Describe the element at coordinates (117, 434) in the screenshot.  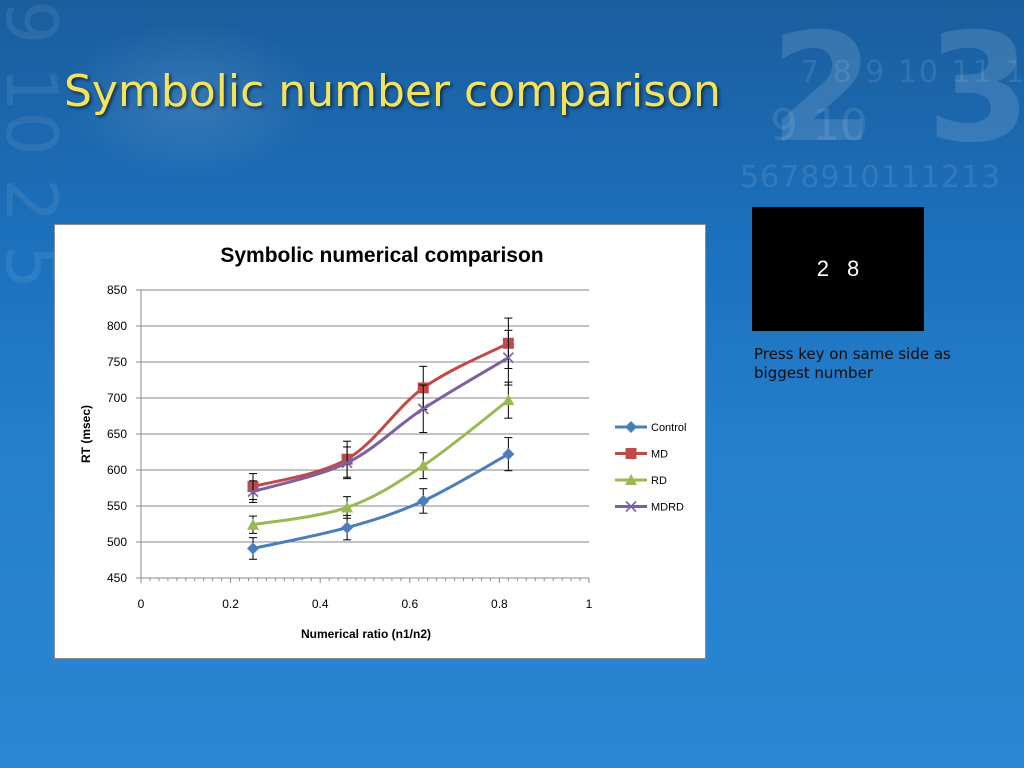
I see `y-tick-label: 650` at that location.